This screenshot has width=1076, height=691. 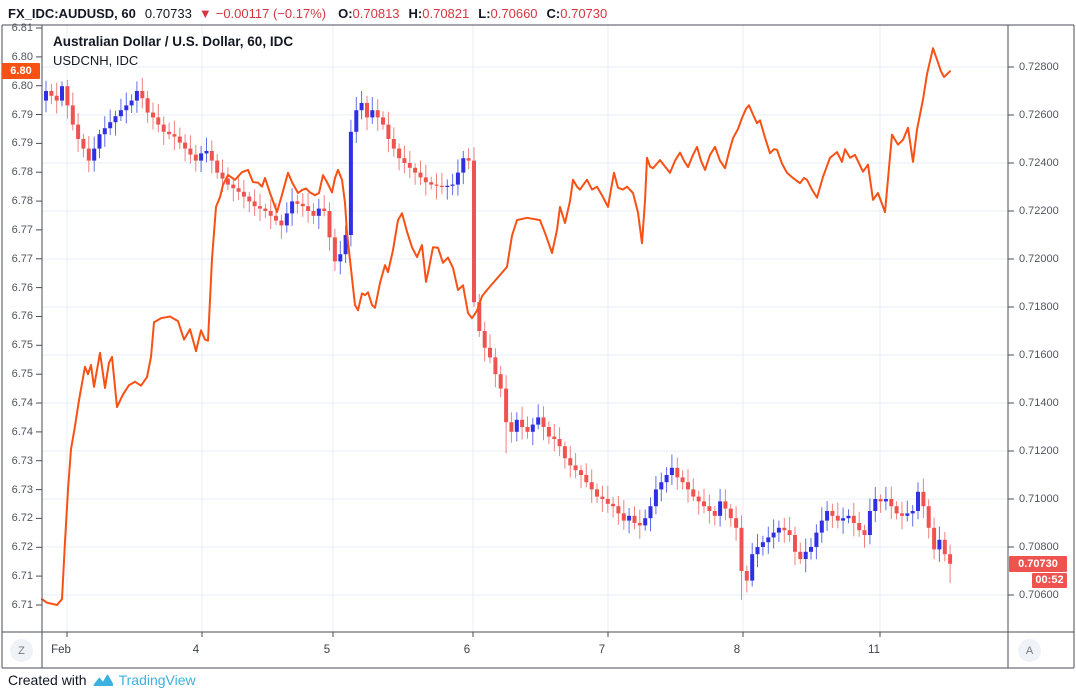 I want to click on time-axis-label: 4, so click(x=196, y=650).